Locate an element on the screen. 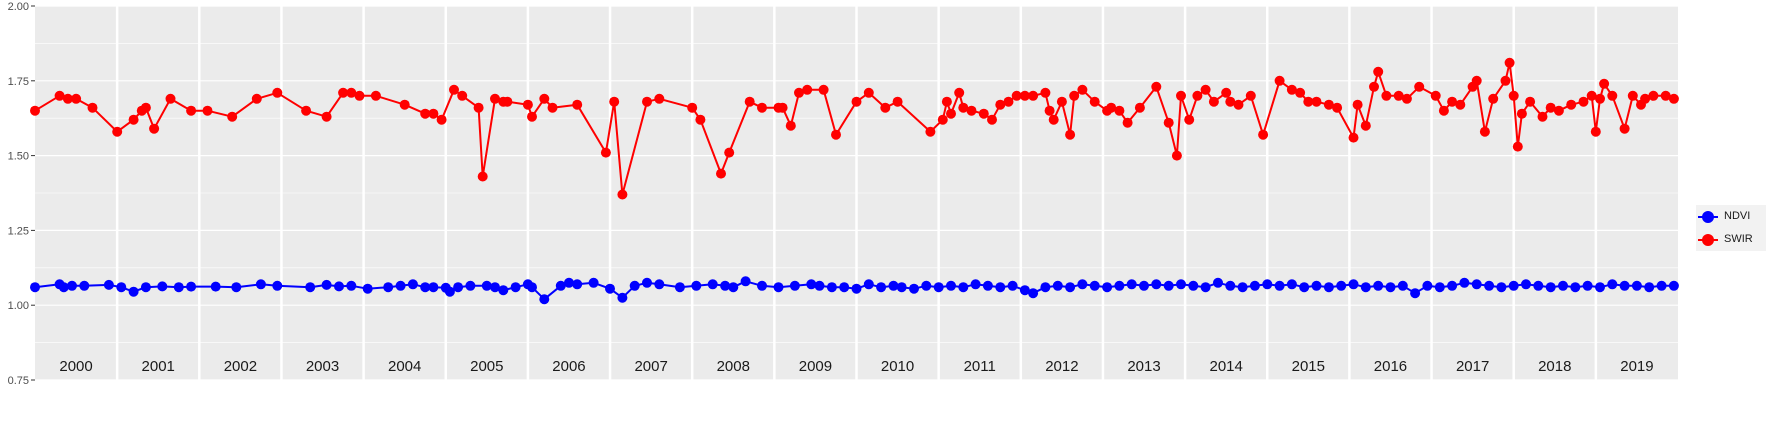 The image size is (1773, 442). year-label: 2011 is located at coordinates (980, 366).